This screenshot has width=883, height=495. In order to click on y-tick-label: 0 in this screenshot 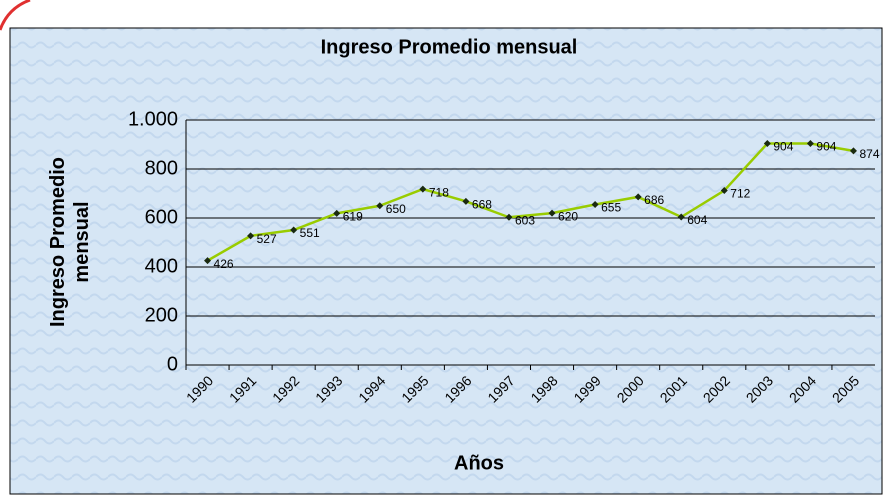, I will do `click(172, 364)`.